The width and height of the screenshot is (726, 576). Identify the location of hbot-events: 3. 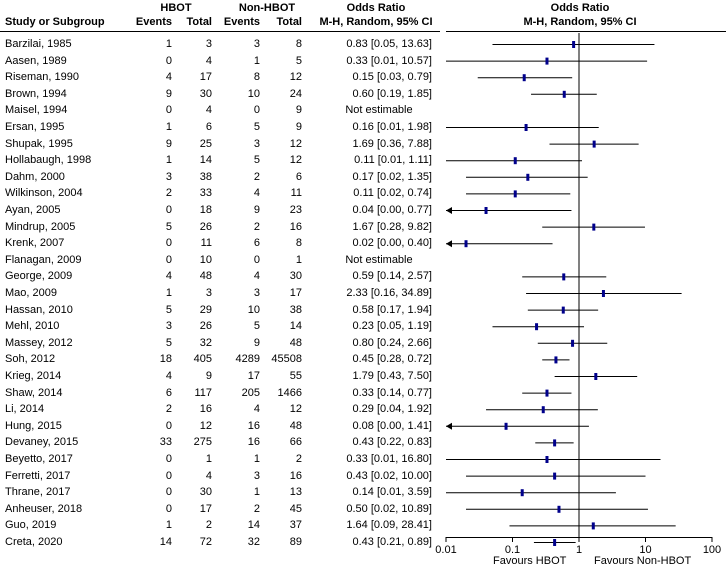
(168, 326).